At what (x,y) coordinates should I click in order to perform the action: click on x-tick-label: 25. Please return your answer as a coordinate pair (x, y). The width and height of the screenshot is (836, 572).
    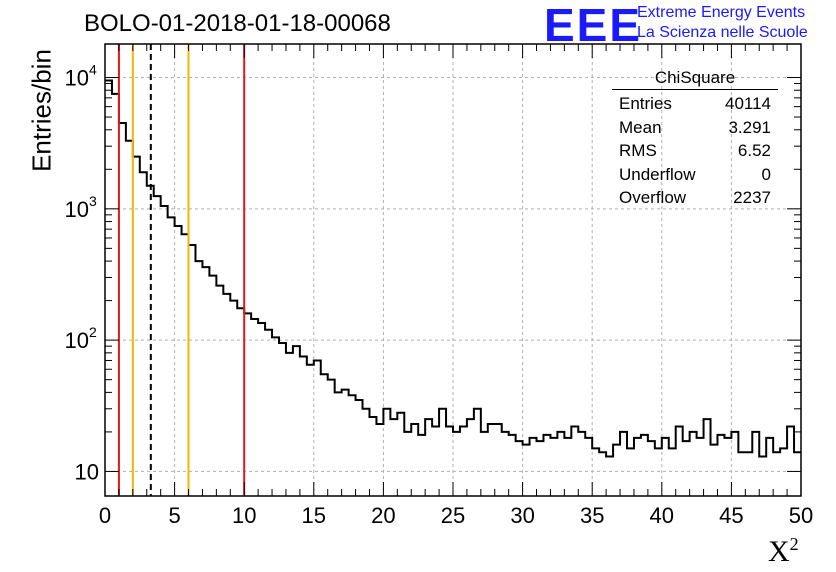
    Looking at the image, I should click on (453, 515).